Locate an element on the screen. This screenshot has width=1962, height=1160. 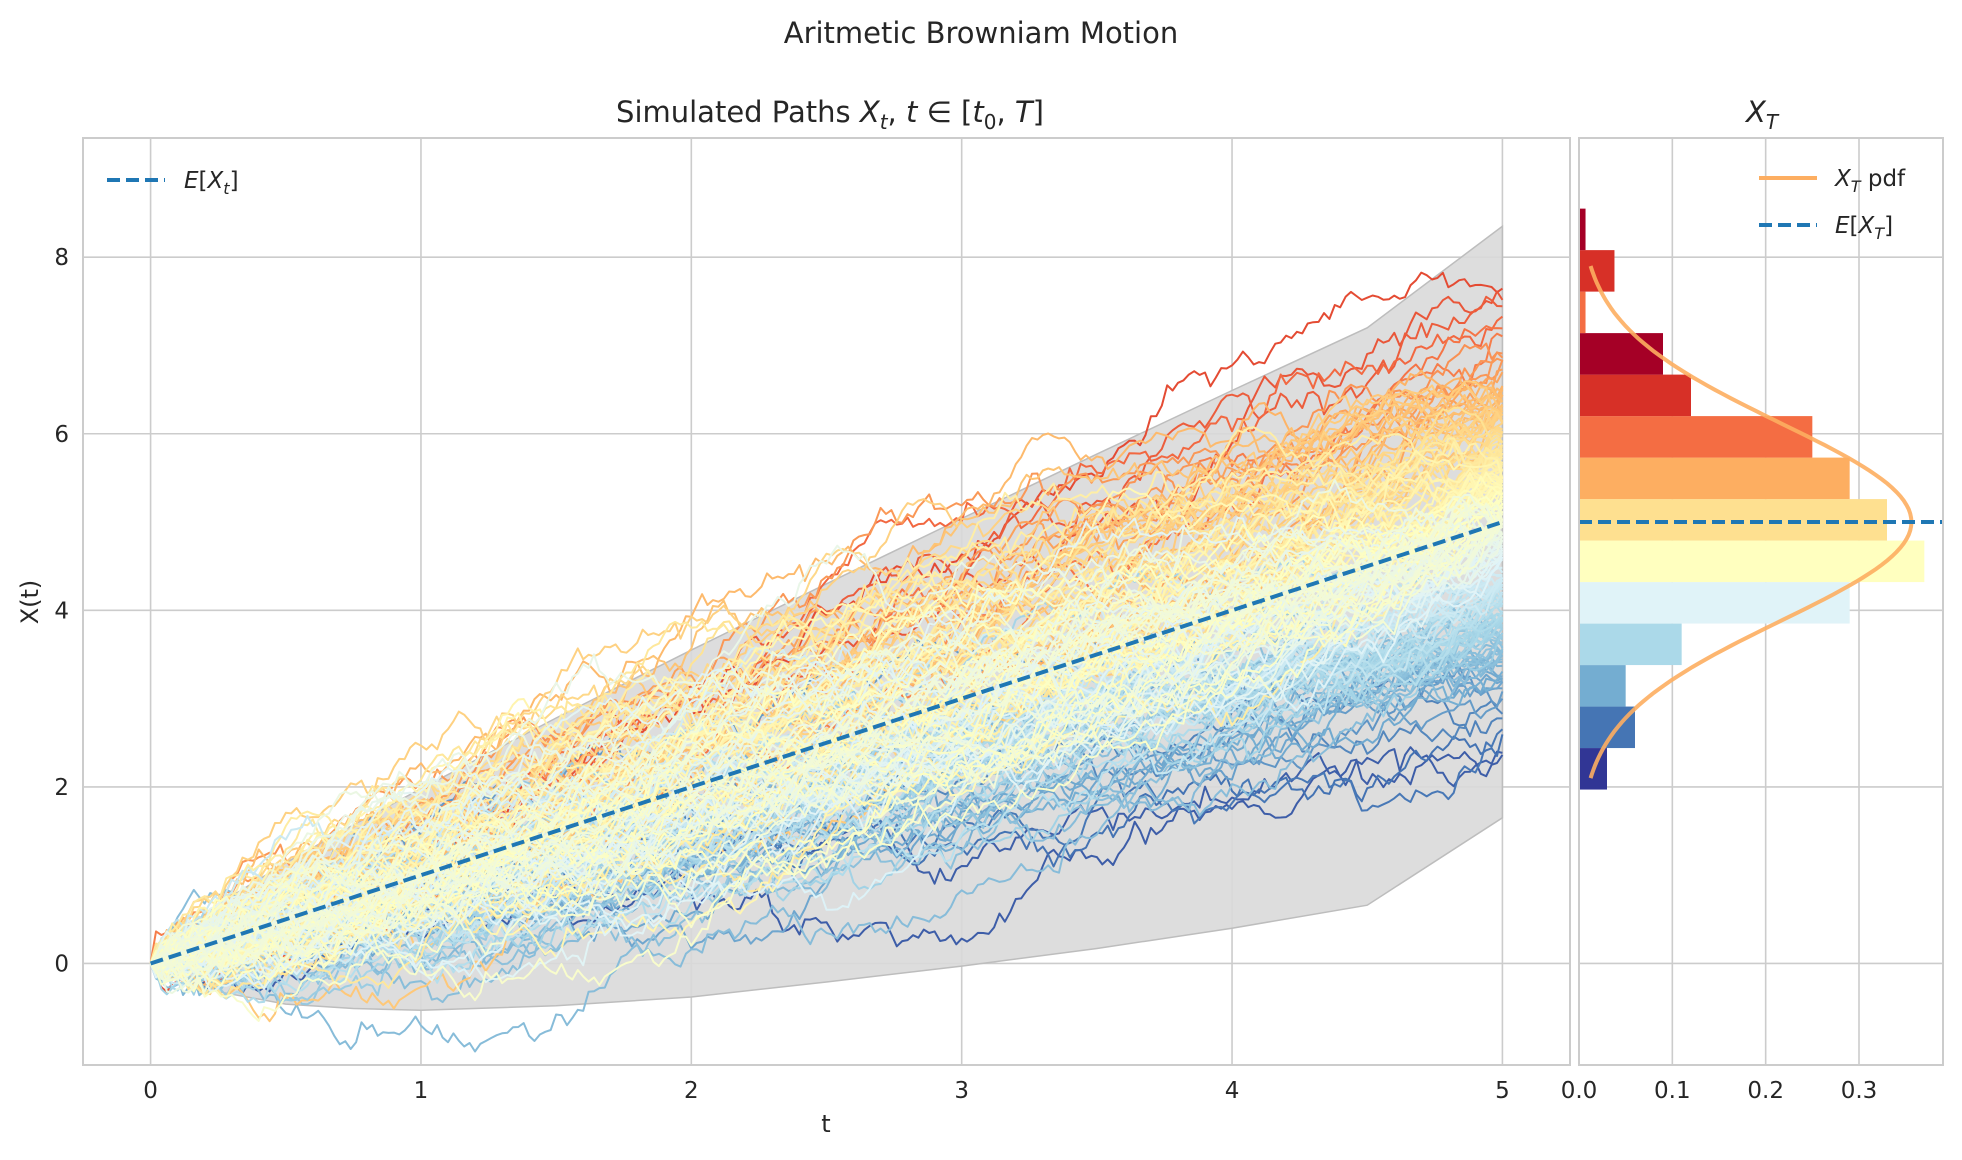
x-tick-label: 0 is located at coordinates (150, 1091).